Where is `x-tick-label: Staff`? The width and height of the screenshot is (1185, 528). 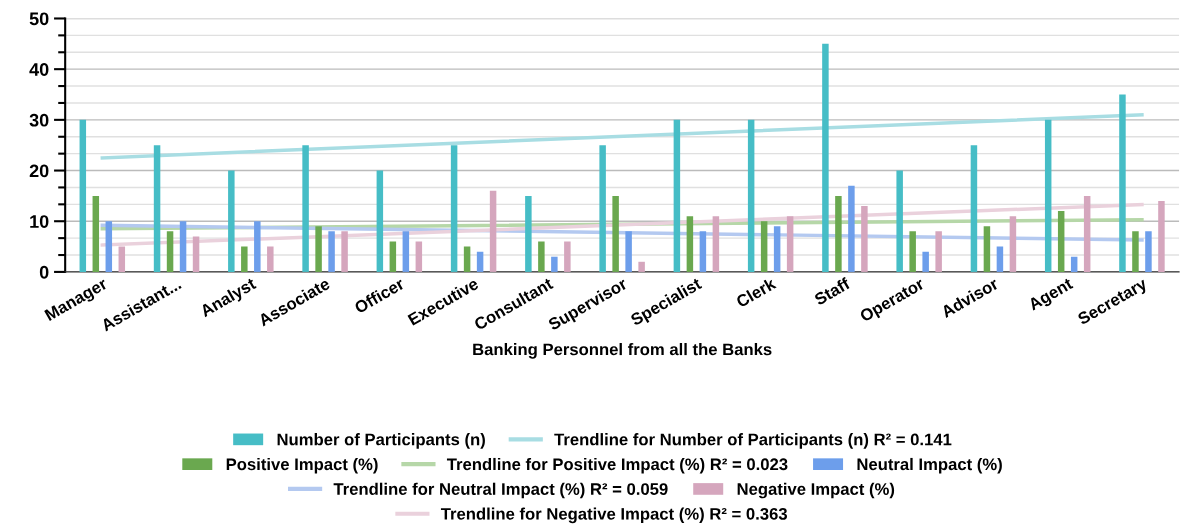
x-tick-label: Staff is located at coordinates (832, 291).